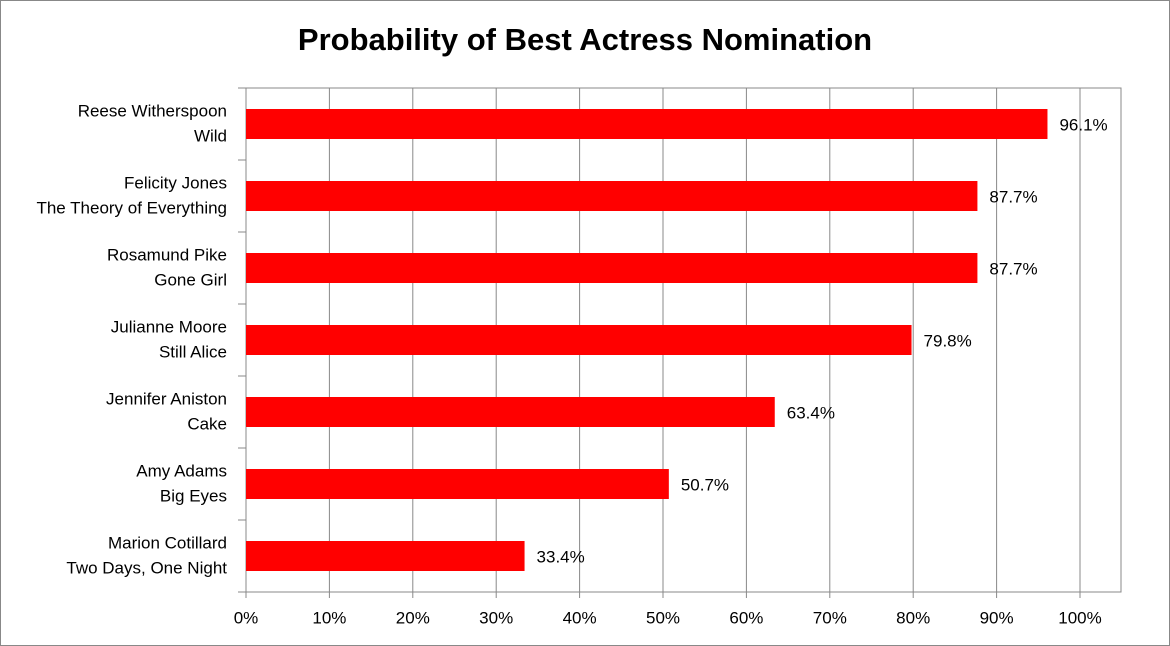 The height and width of the screenshot is (646, 1170). I want to click on y-tick-label: Two Days, One Night, so click(146, 567).